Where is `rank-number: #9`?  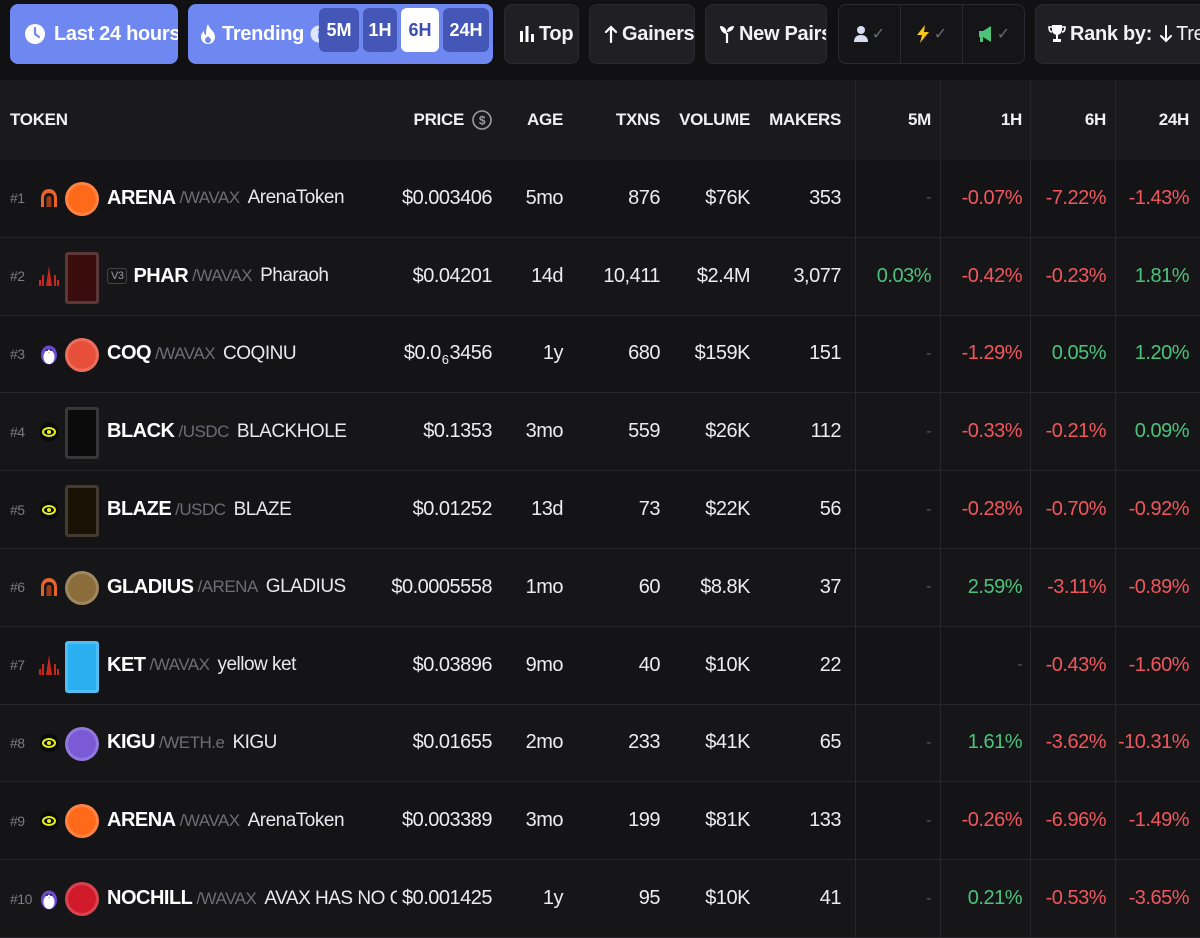 rank-number: #9 is located at coordinates (17, 820).